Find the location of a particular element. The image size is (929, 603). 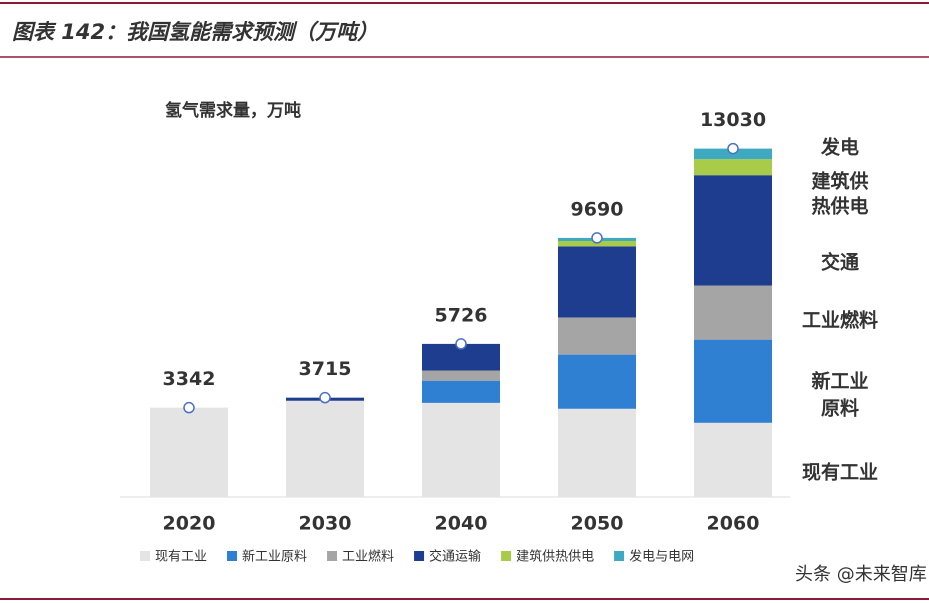

annotation: 发电 is located at coordinates (839, 147).